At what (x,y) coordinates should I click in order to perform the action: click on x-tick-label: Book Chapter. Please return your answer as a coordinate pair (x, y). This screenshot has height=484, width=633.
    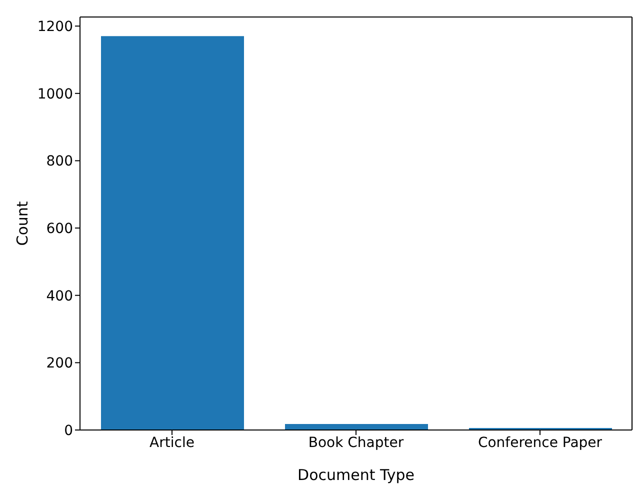
    Looking at the image, I should click on (356, 442).